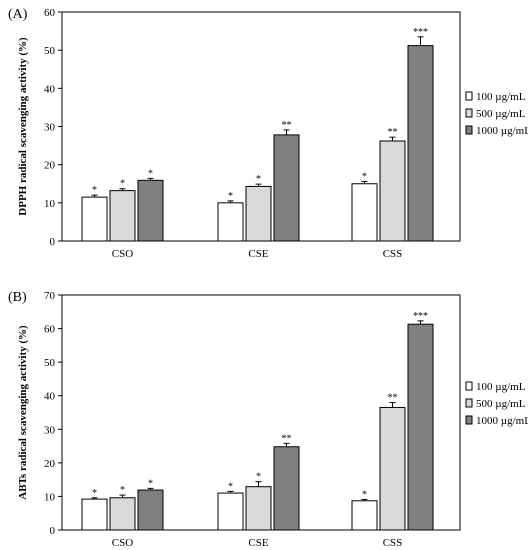  Describe the element at coordinates (23, 126) in the screenshot. I see `y-axis-label: DPPH radical scavenging activity (%)` at that location.